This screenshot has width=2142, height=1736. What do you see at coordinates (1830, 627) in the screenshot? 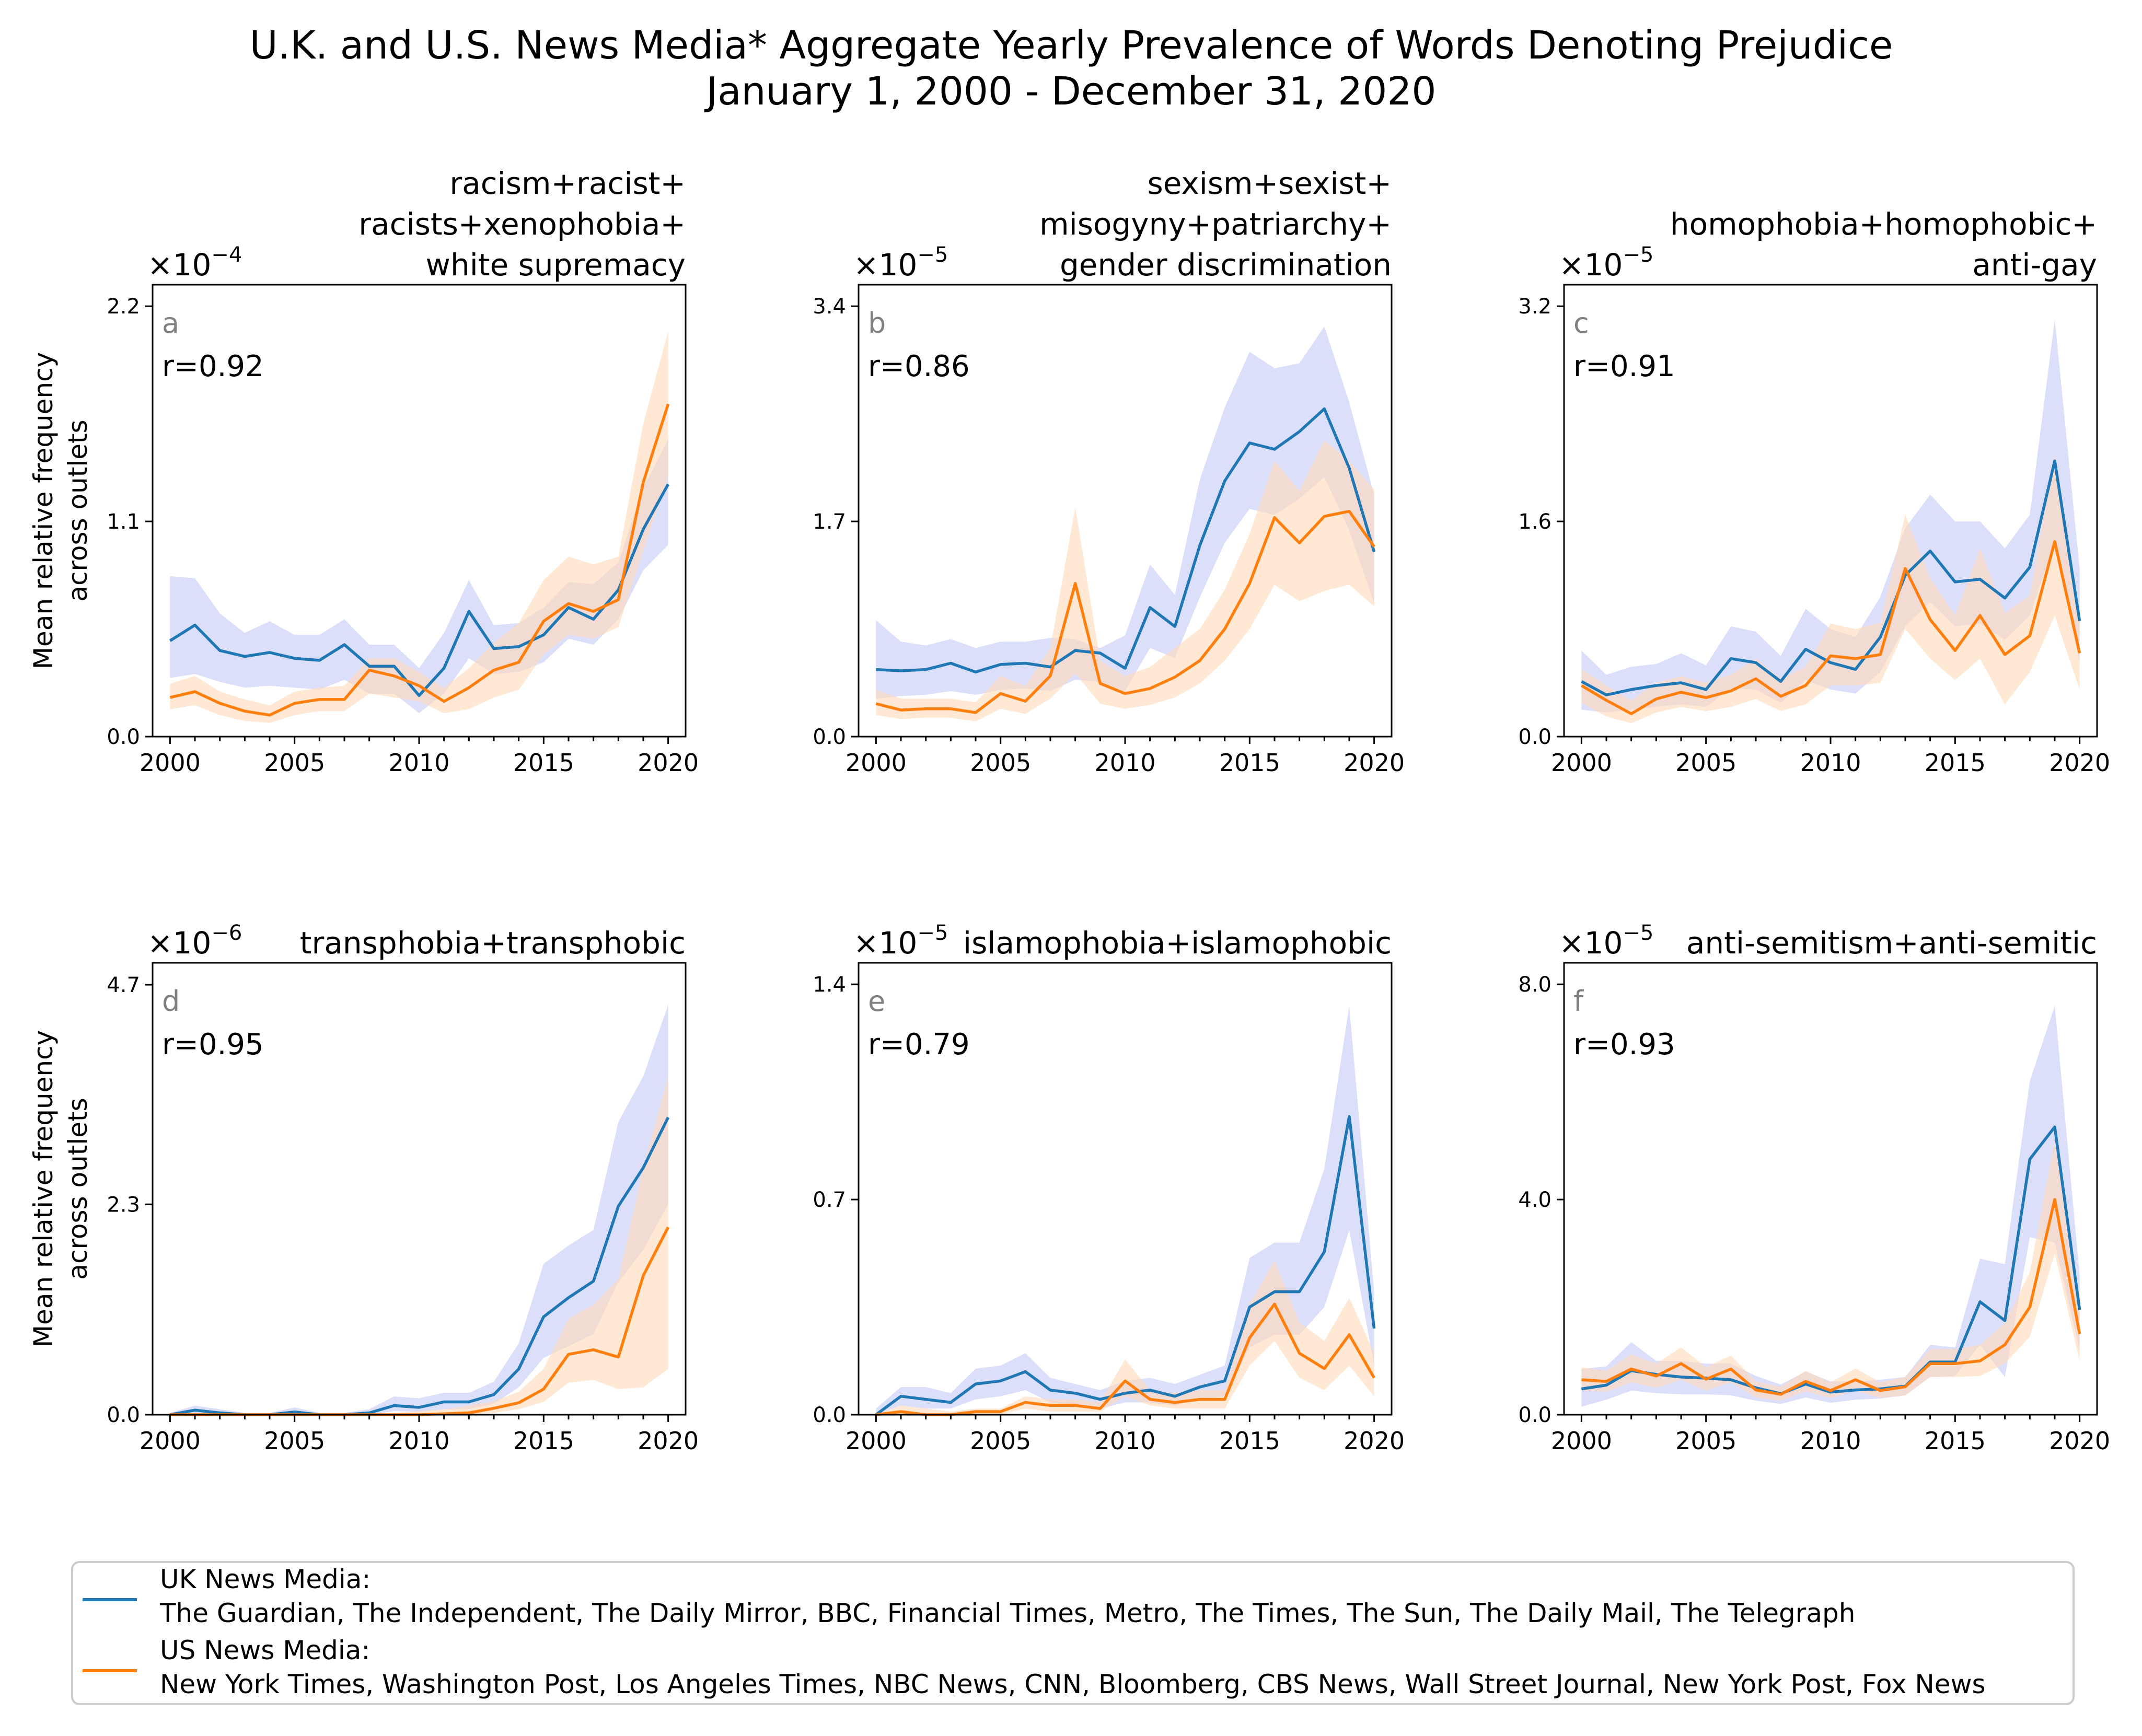
I see `series-line-us-c` at bounding box center [1830, 627].